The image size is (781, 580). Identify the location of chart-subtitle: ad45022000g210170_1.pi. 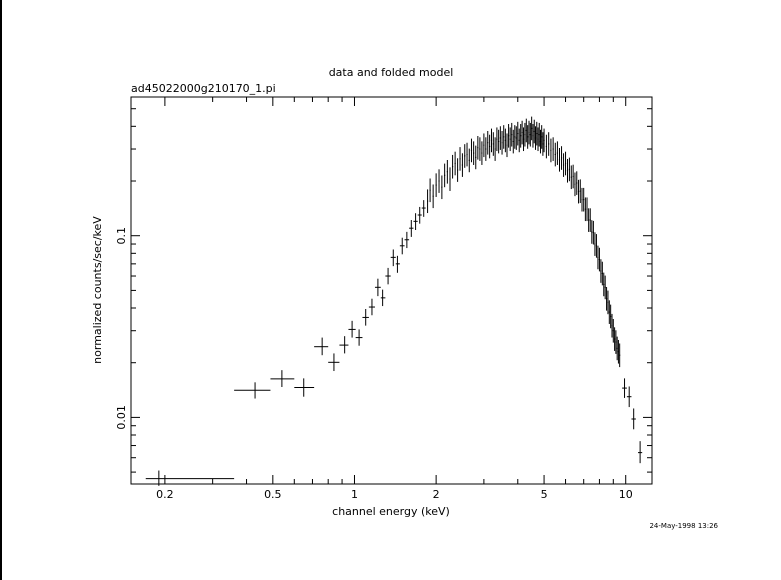
(203, 88).